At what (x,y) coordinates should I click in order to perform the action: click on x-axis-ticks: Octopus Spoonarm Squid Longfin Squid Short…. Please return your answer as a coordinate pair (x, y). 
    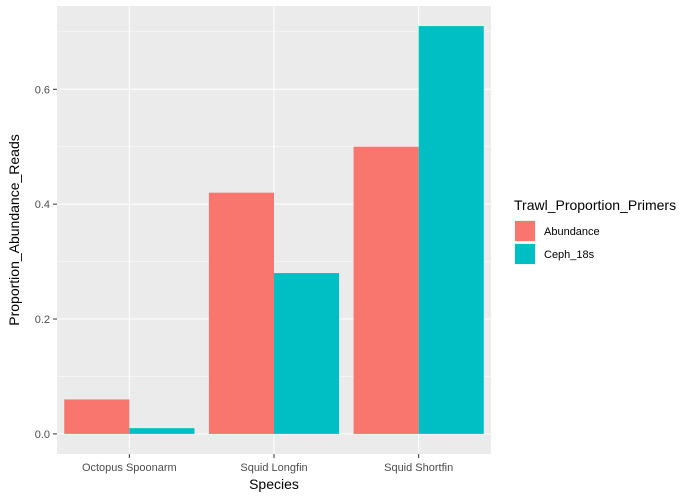
    Looking at the image, I should click on (267, 464).